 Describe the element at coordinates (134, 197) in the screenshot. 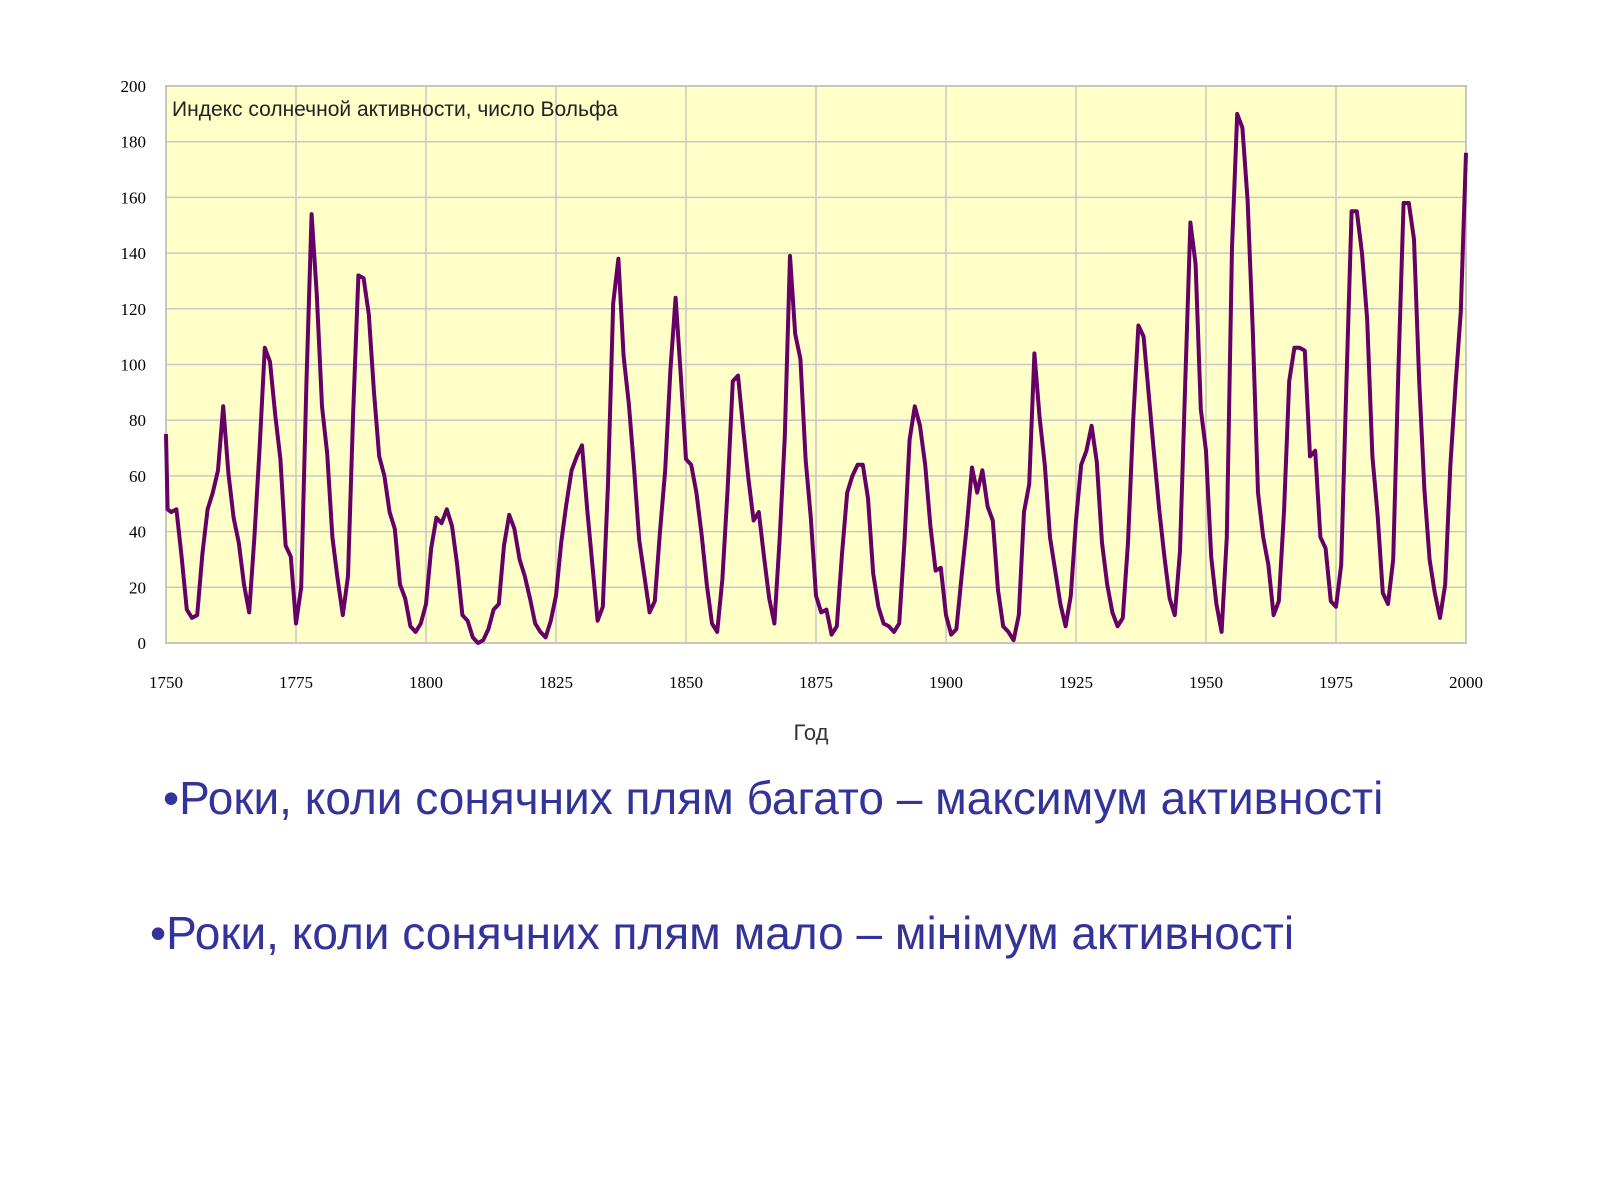

I see `y-tick-label: 160` at that location.